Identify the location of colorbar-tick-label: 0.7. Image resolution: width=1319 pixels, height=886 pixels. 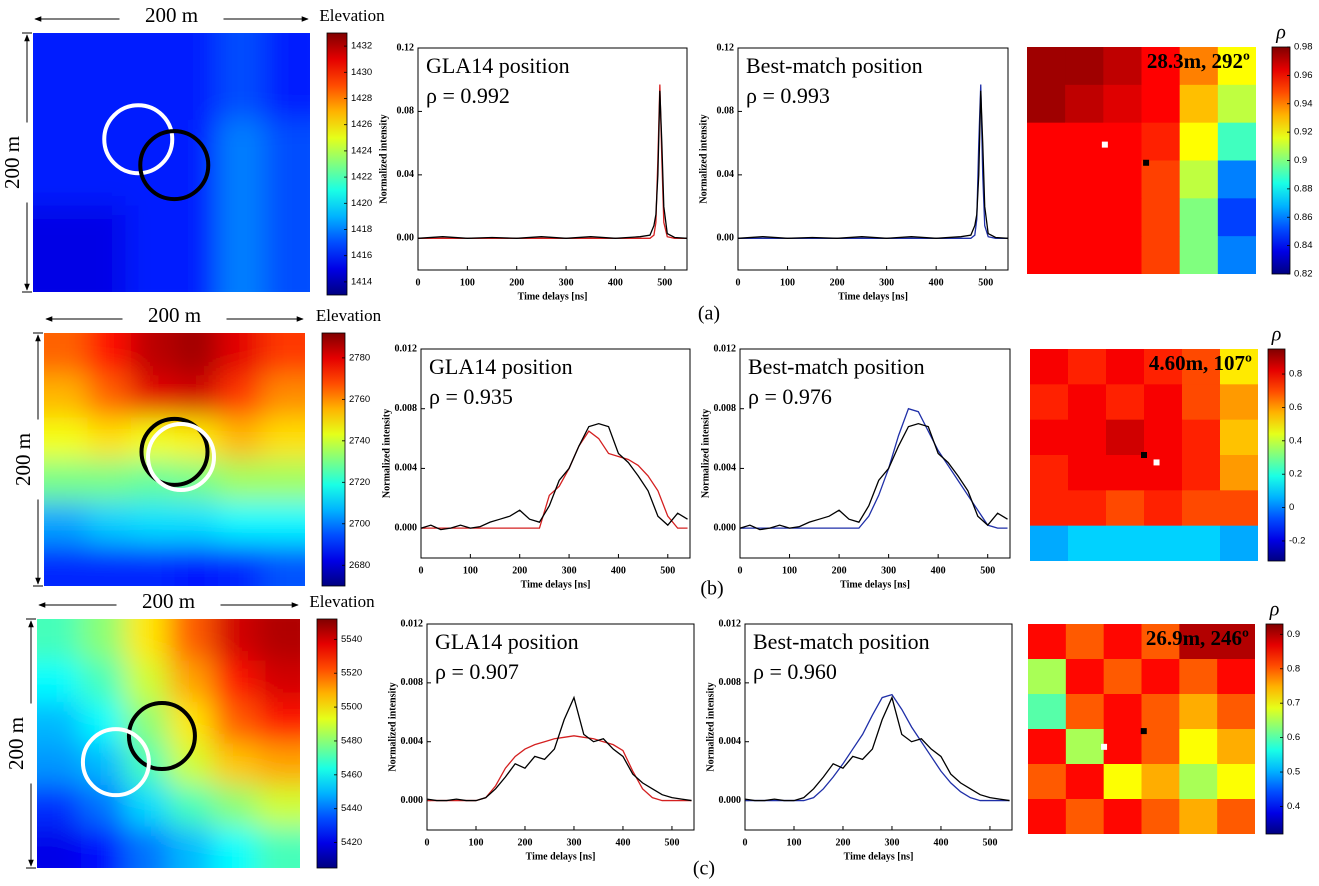
(1293, 703).